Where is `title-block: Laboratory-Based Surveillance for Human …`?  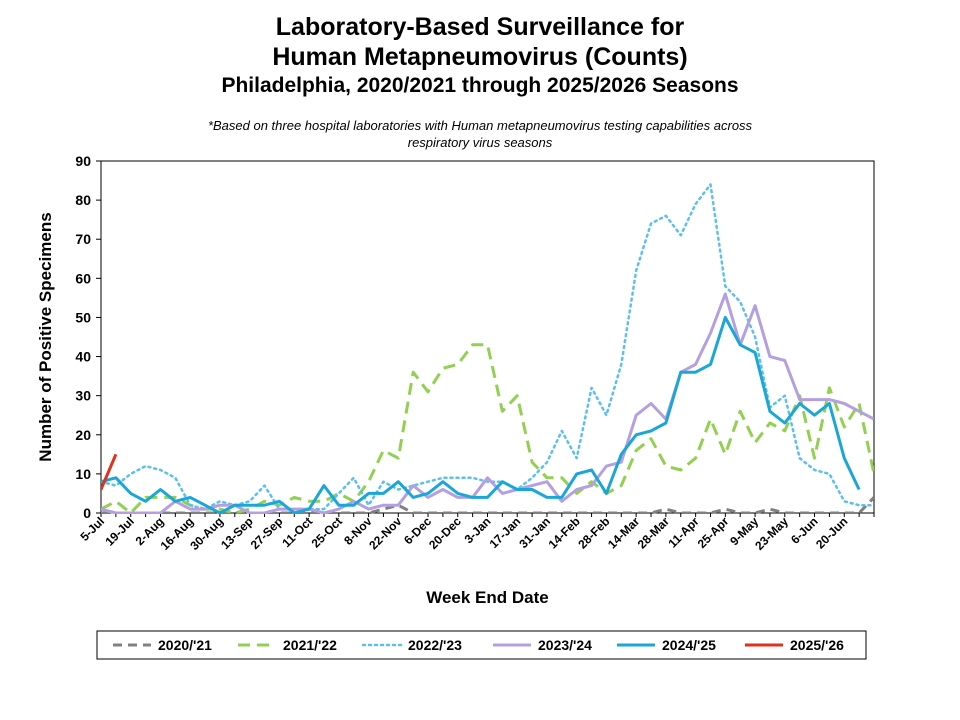 title-block: Laboratory-Based Surveillance for Human … is located at coordinates (480, 56).